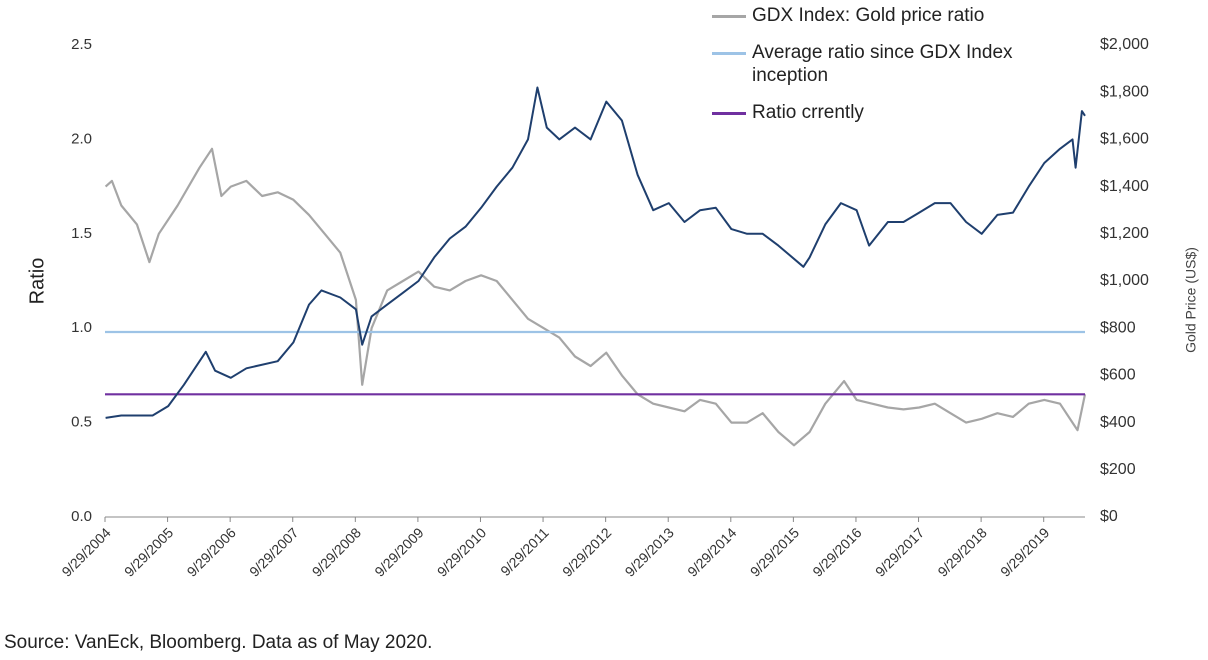 The width and height of the screenshot is (1208, 660). Describe the element at coordinates (808, 112) in the screenshot. I see `legend-label: Ratio crrently` at that location.